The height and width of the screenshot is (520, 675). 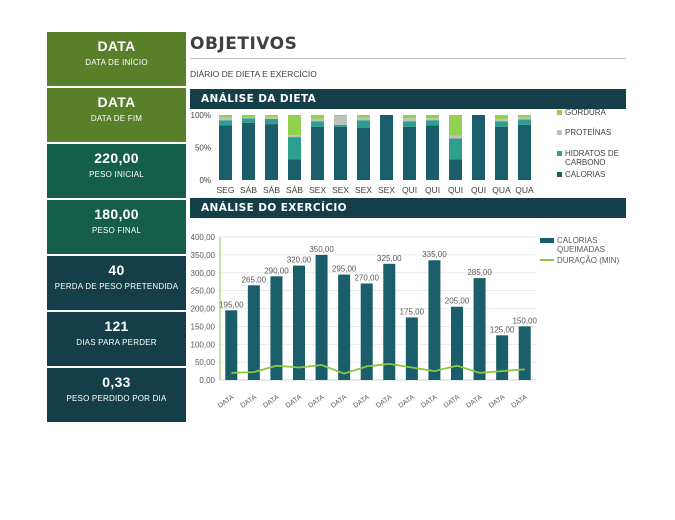 I want to click on exercise-legend-swatch-calories, so click(x=547, y=240).